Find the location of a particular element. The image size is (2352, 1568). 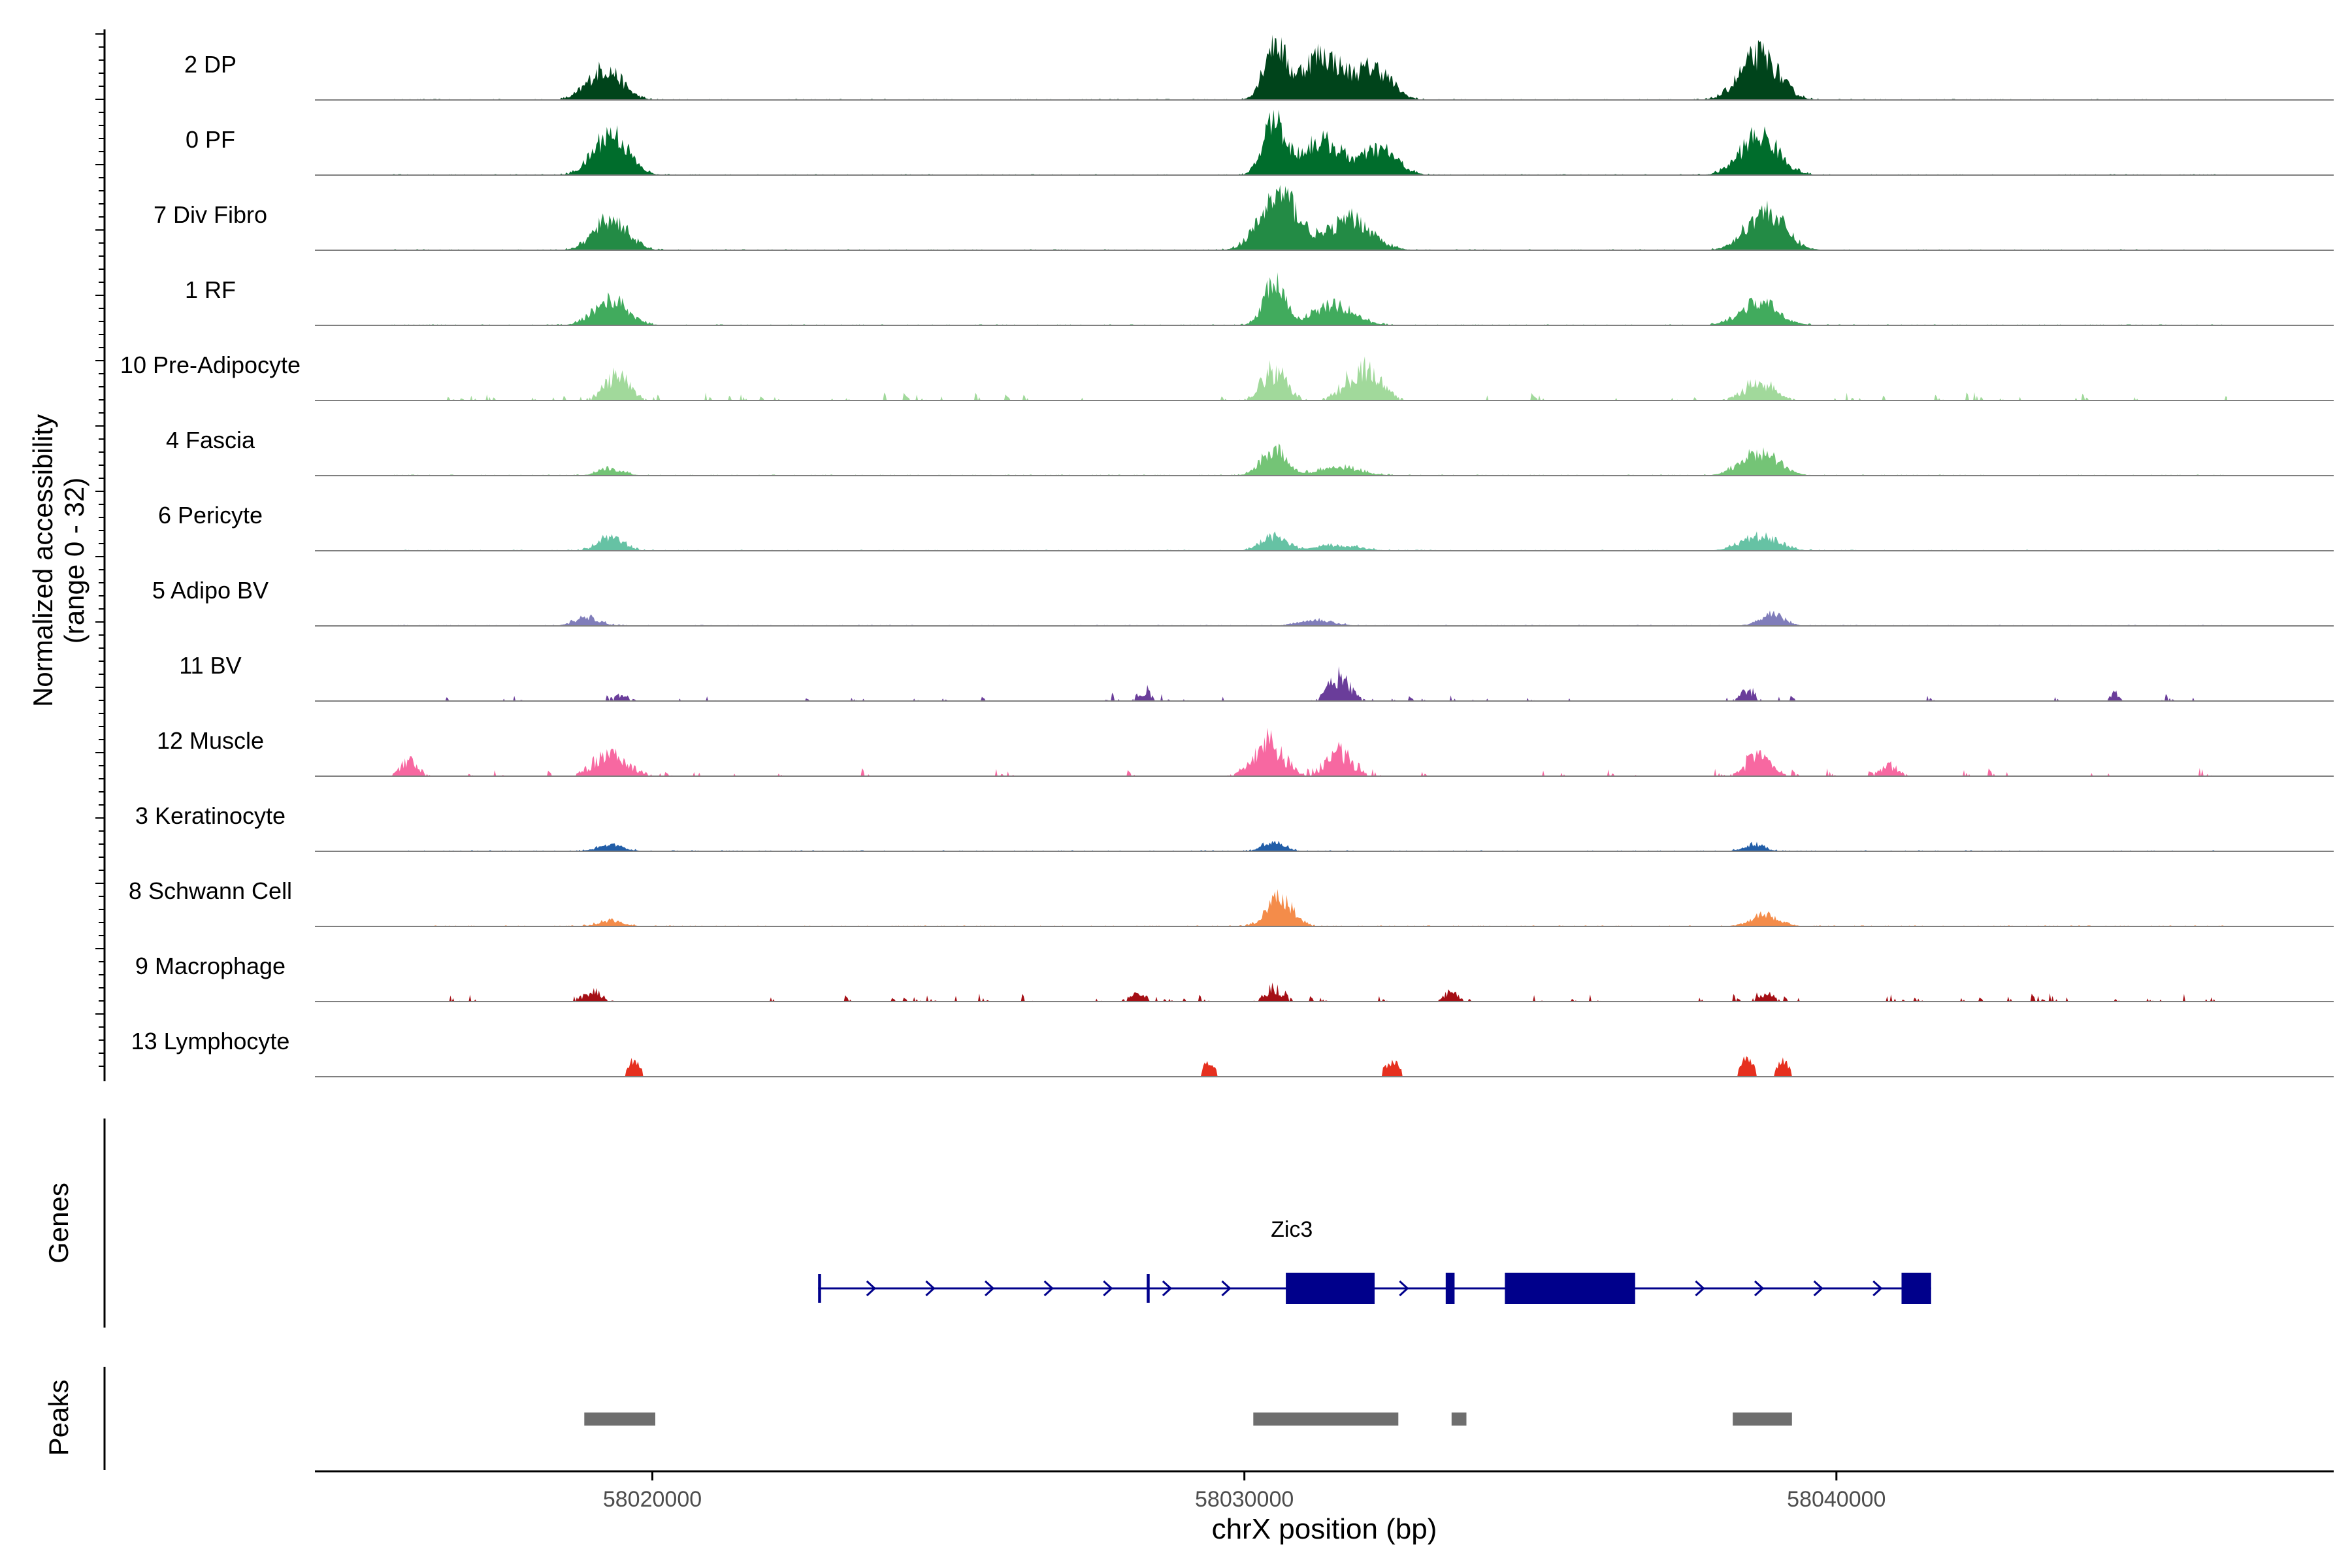

x-axis-label: chrX position (bp) is located at coordinates (1324, 1529).